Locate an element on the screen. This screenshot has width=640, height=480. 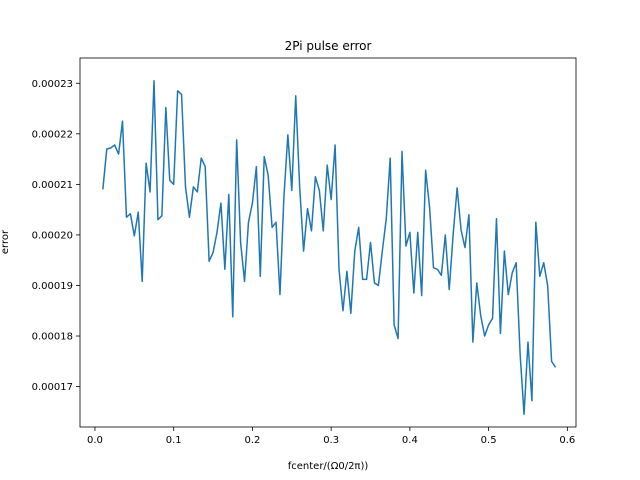
x-axis-label: fcenter/(Ω0/2π)) is located at coordinates (328, 466).